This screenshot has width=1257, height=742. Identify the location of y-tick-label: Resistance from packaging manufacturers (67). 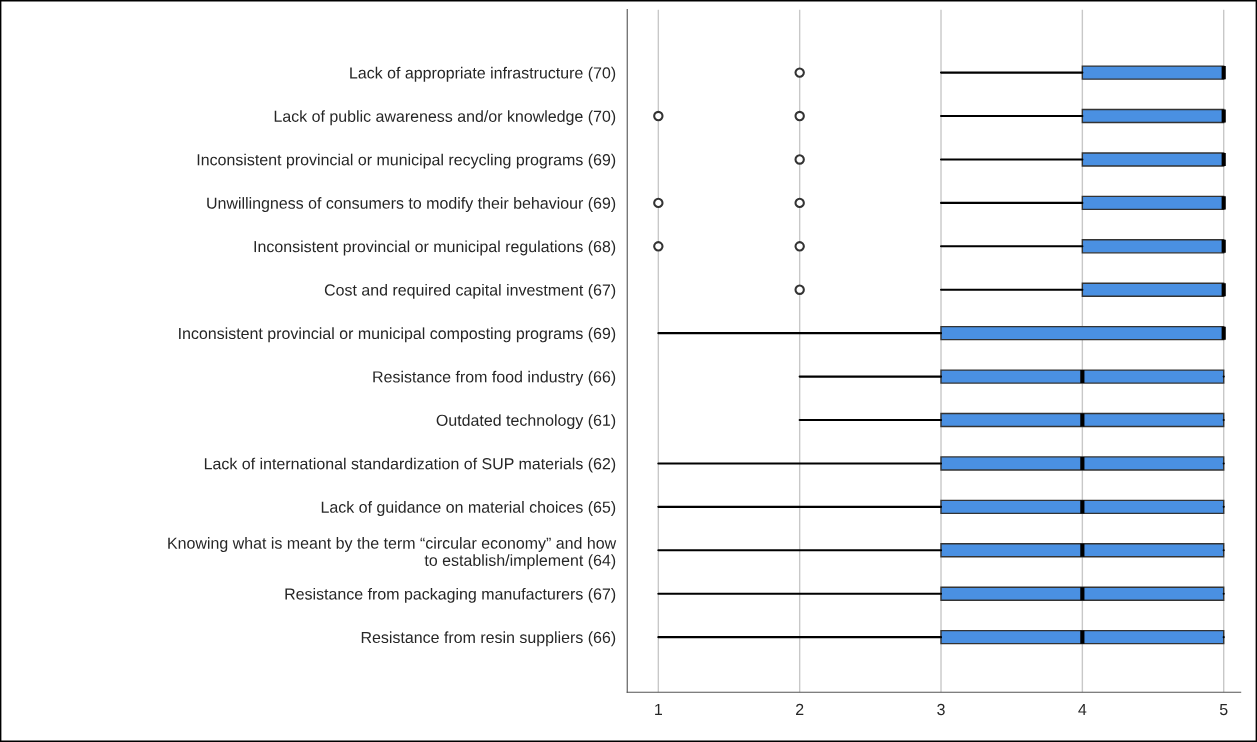
(450, 595).